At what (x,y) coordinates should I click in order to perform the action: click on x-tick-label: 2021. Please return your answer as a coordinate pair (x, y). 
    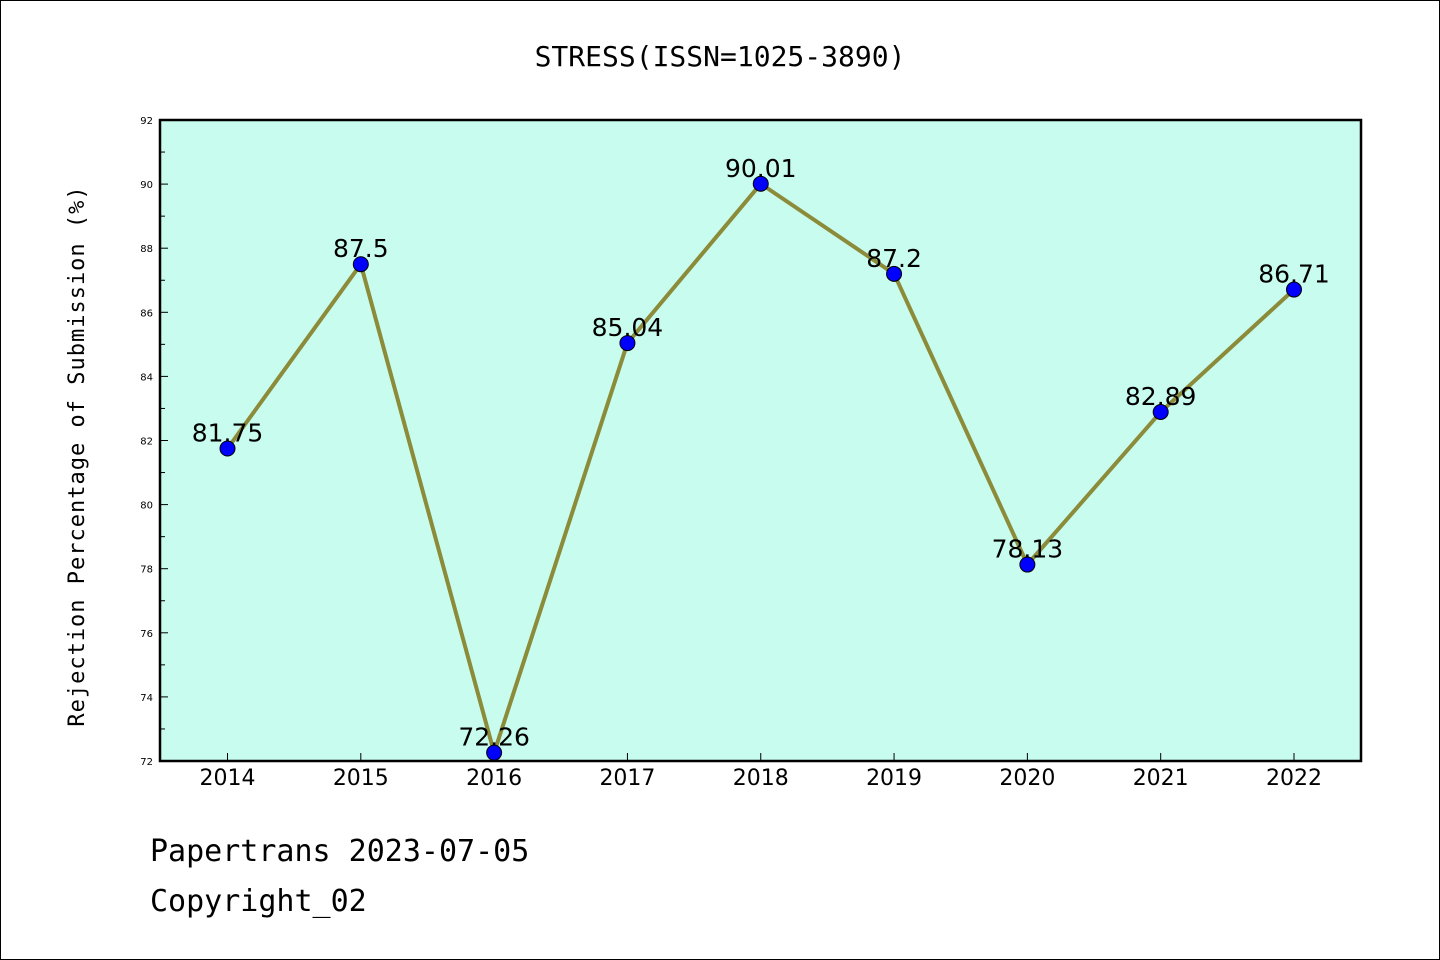
    Looking at the image, I should click on (1161, 778).